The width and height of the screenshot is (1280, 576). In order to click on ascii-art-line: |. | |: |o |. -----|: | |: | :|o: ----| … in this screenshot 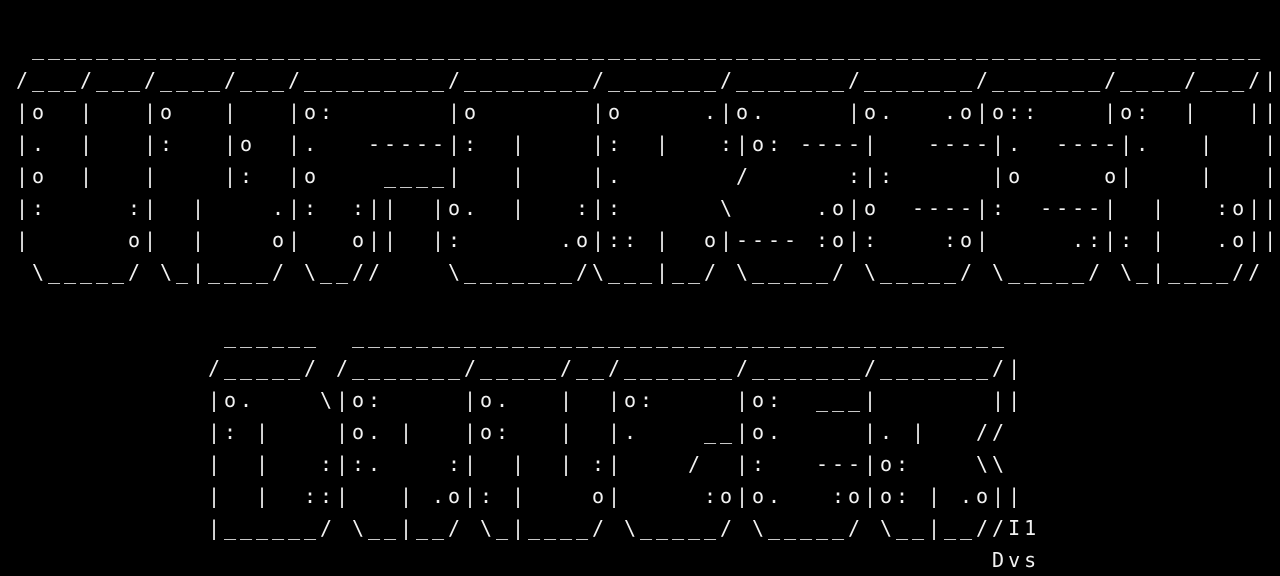, I will do `click(640, 144)`.